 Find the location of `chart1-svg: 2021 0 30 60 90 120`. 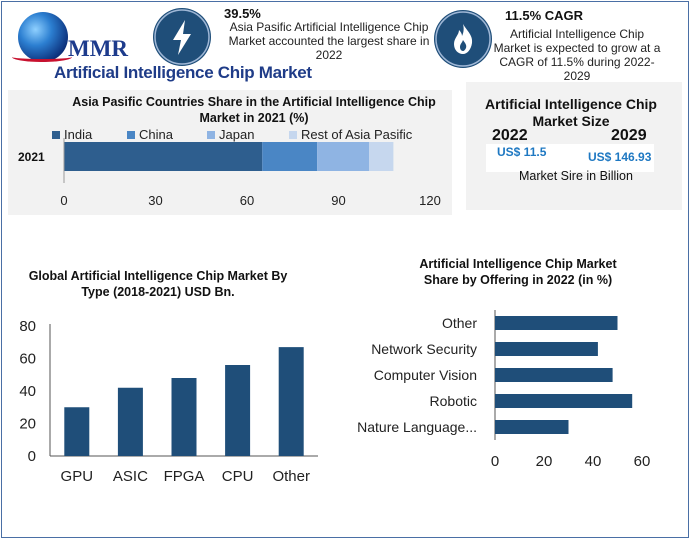

chart1-svg: 2021 0 30 60 90 120 is located at coordinates (229, 173).